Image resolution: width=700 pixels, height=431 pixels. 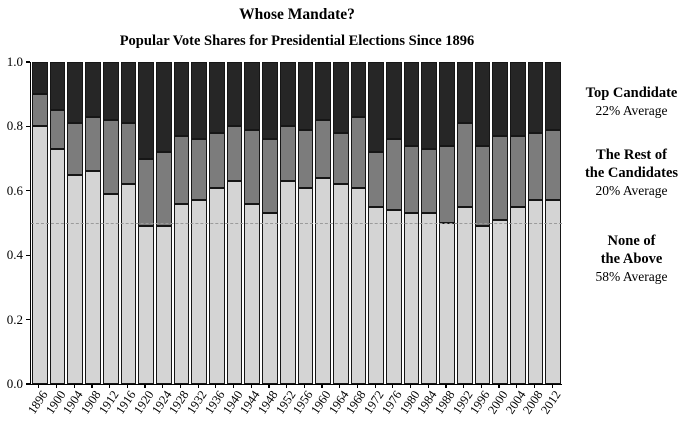 What do you see at coordinates (517, 295) in the screenshot?
I see `bar-2004-segment-none-of-the-above` at bounding box center [517, 295].